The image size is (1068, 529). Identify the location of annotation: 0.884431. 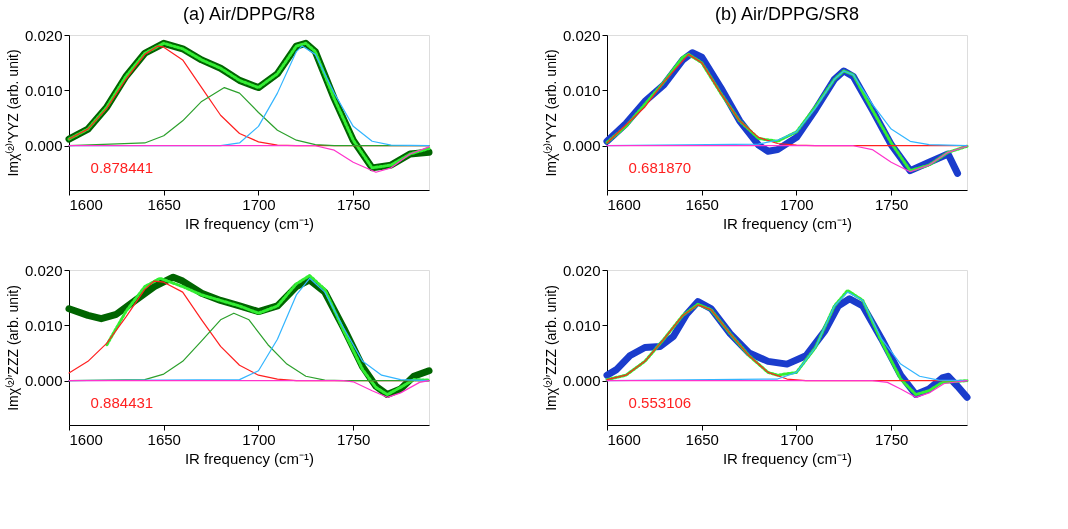
(122, 403).